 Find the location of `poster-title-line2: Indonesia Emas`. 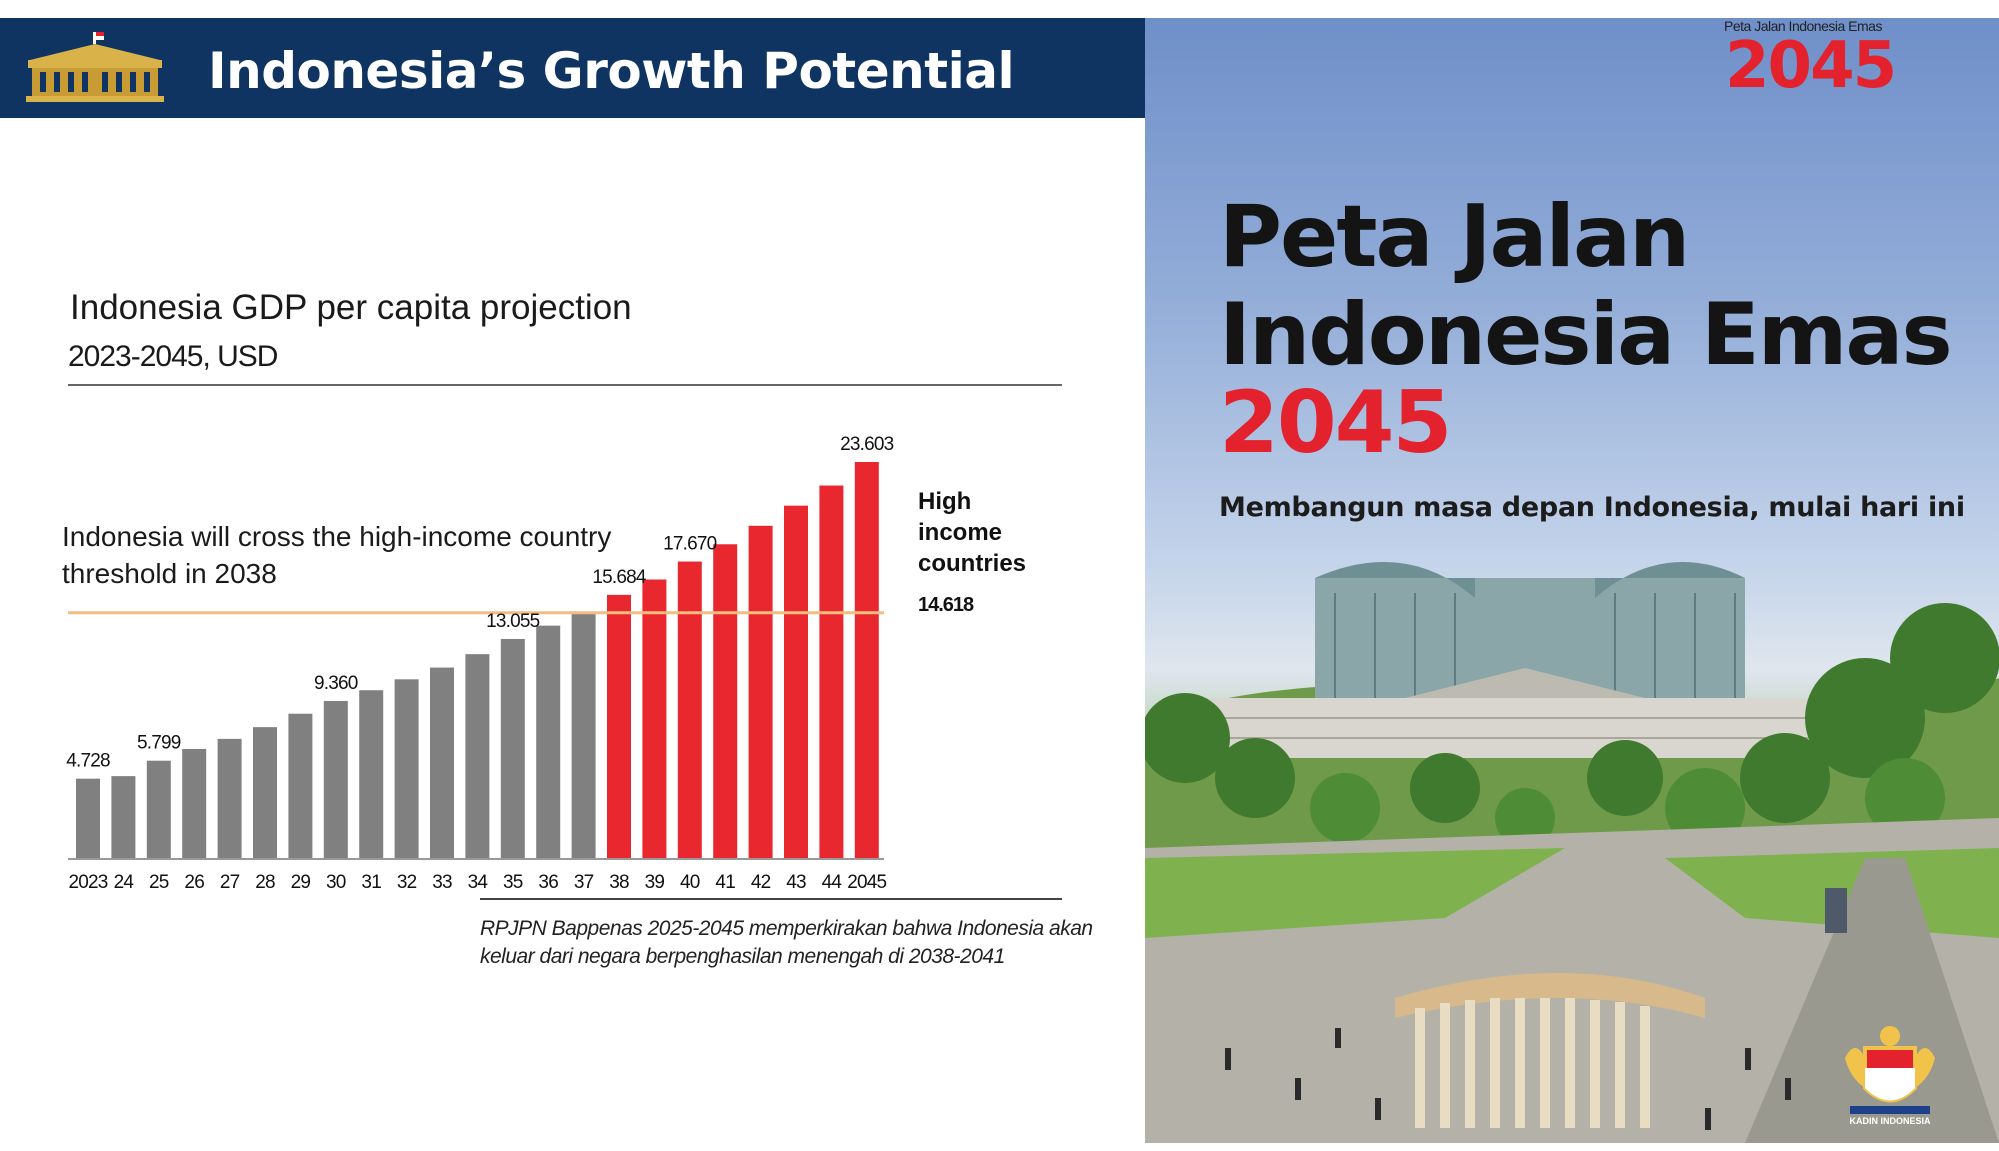

poster-title-line2: Indonesia Emas is located at coordinates (1586, 335).